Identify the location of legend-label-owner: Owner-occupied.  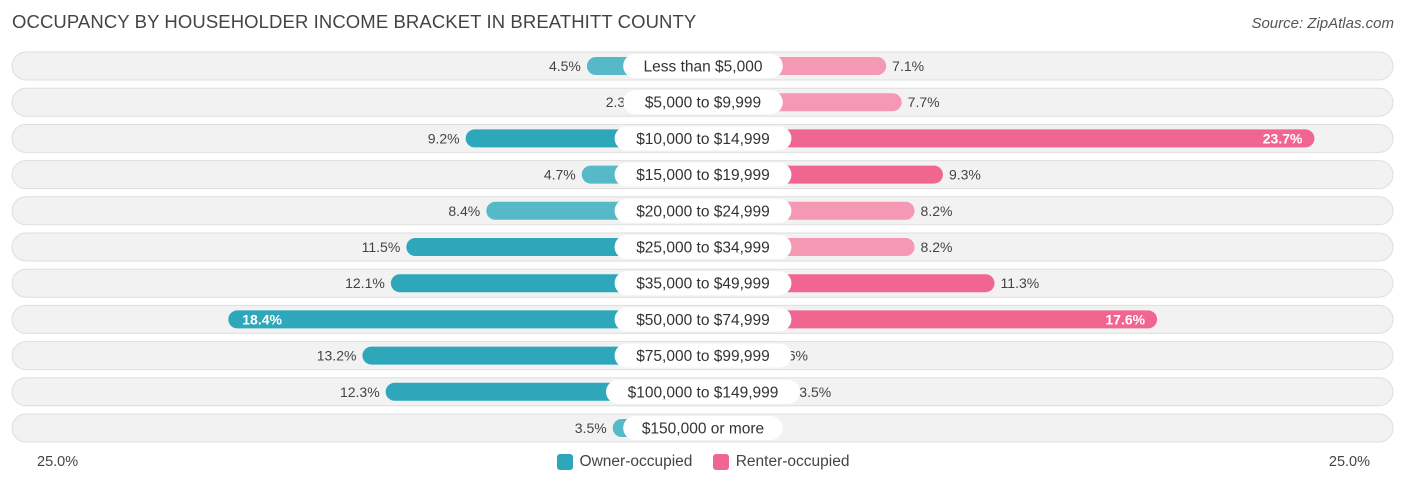
(636, 461).